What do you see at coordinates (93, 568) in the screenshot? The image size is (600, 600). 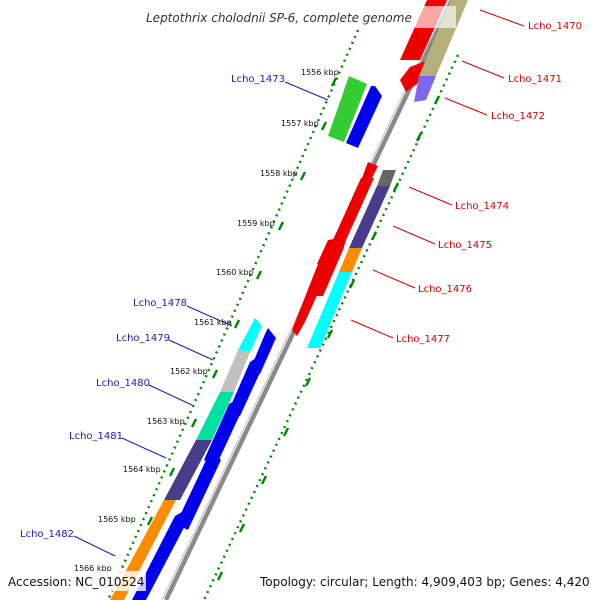 I see `ruler-tick-label: 1566 kbp` at bounding box center [93, 568].